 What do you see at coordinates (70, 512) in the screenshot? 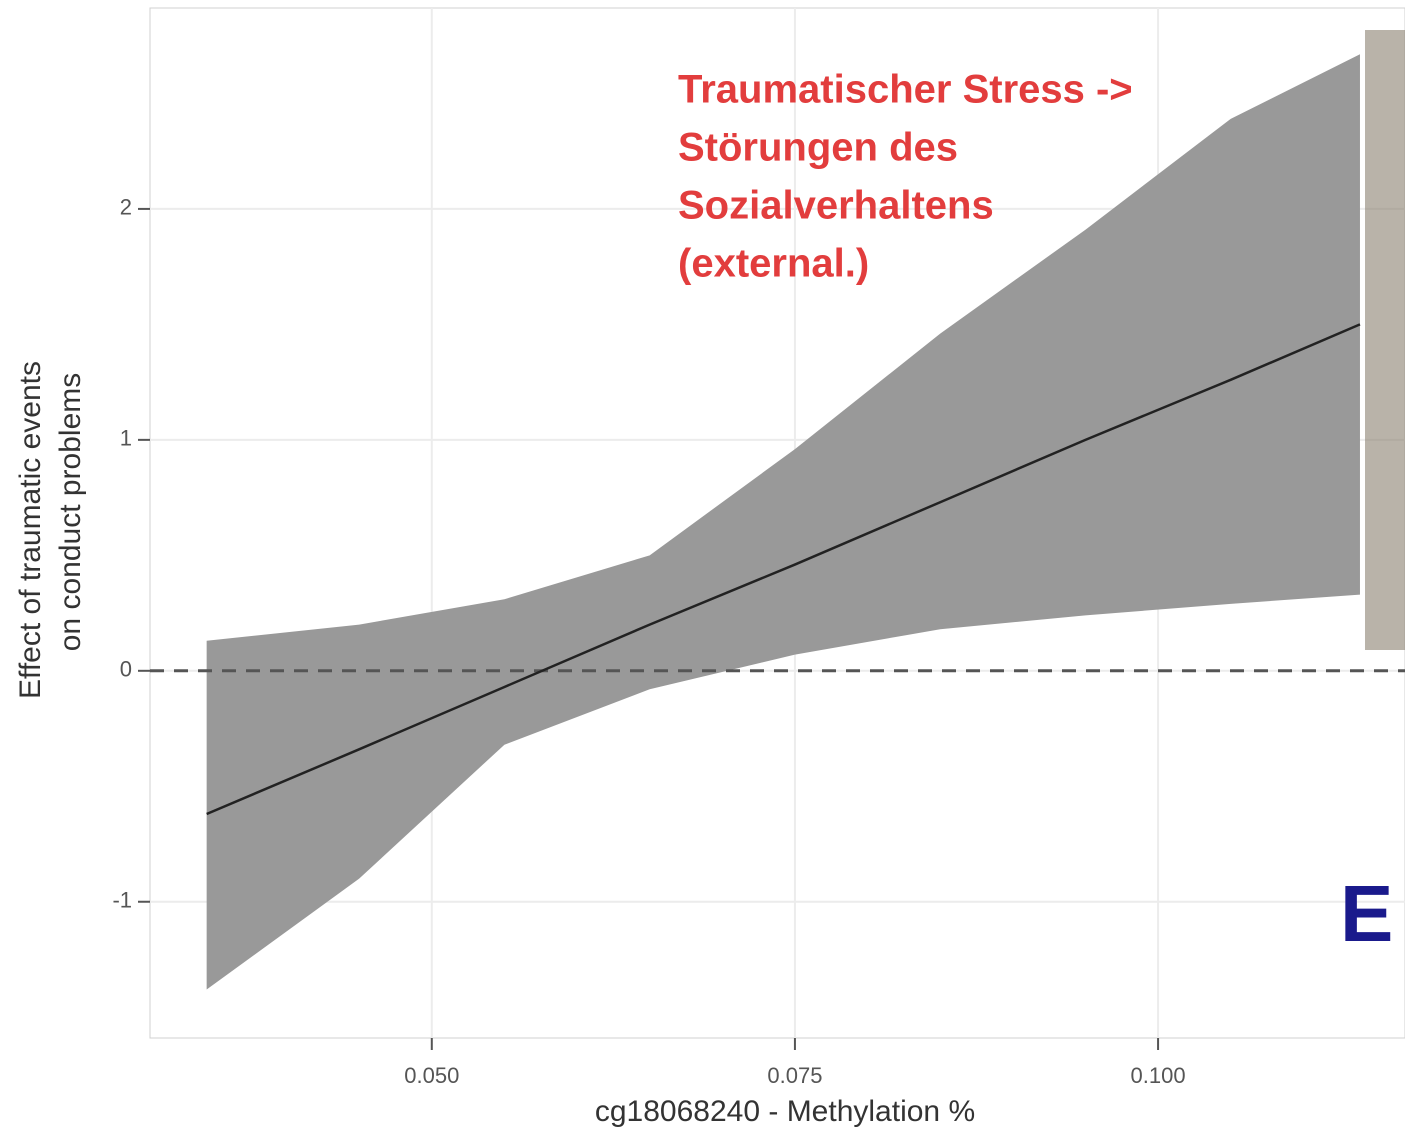
I see `y-axis-title: on conduct problems` at bounding box center [70, 512].